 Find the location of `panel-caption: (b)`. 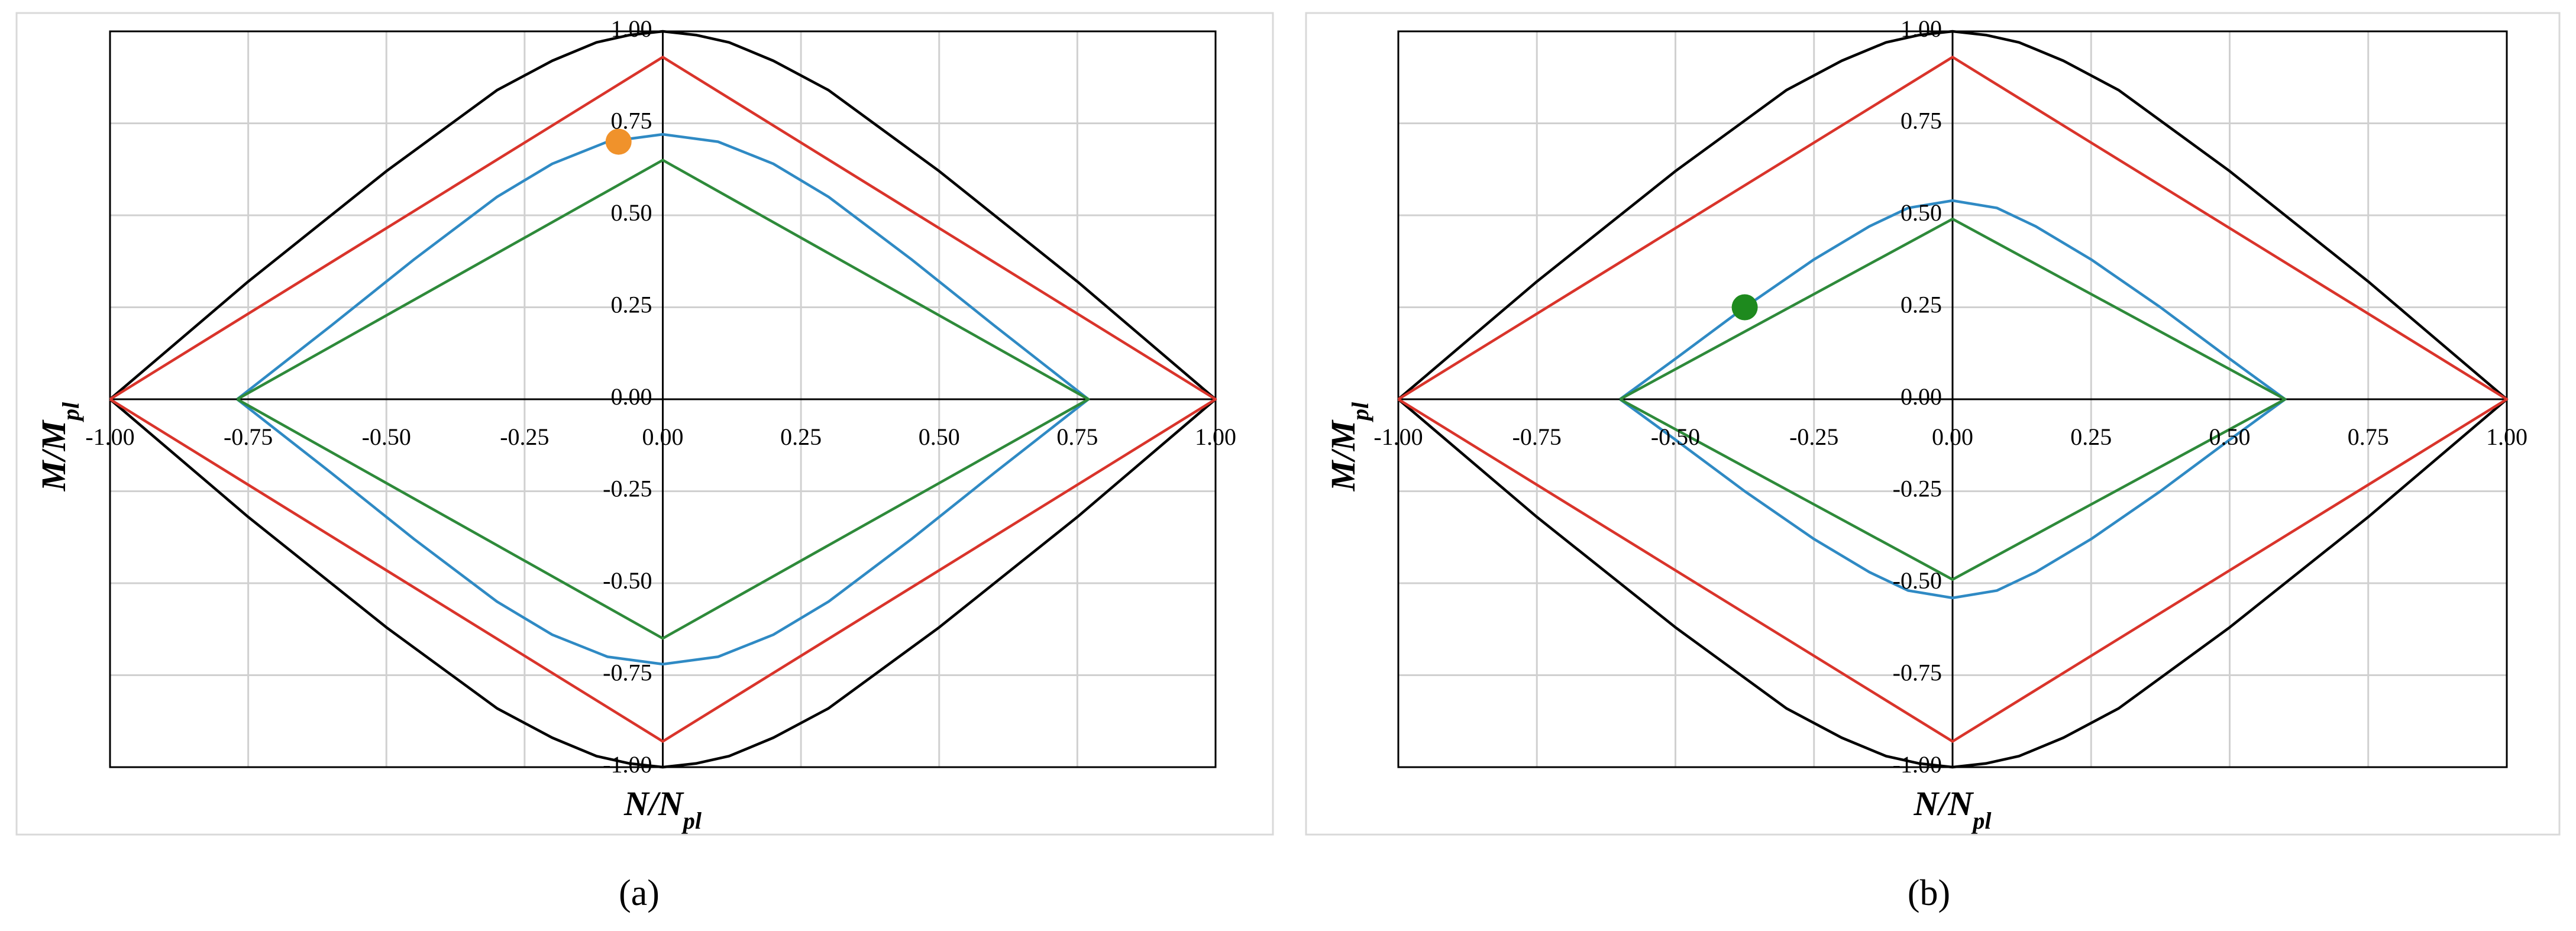

panel-caption: (b) is located at coordinates (1929, 893).